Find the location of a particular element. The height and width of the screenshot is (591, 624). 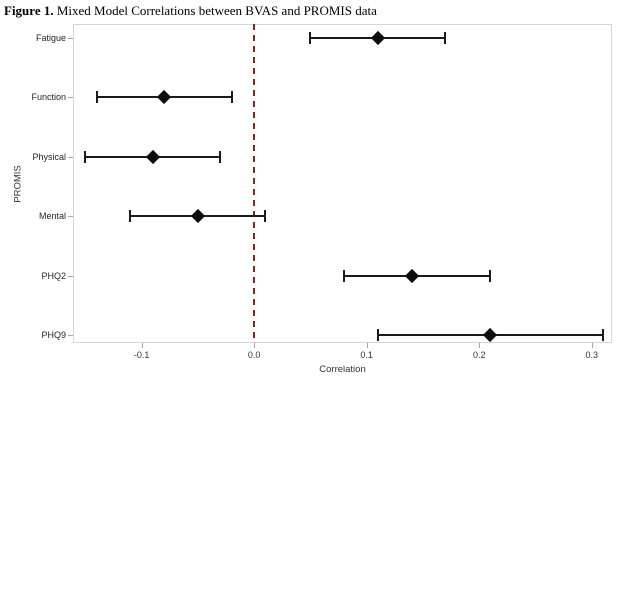

zero-reference-line is located at coordinates (254, 183).